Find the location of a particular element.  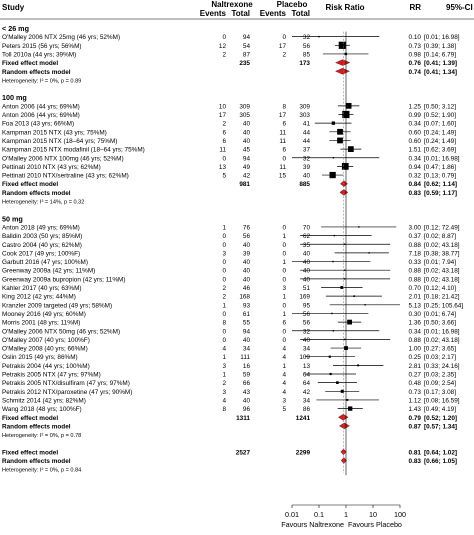

ci-value: [0.08; 16.59] is located at coordinates (442, 400).